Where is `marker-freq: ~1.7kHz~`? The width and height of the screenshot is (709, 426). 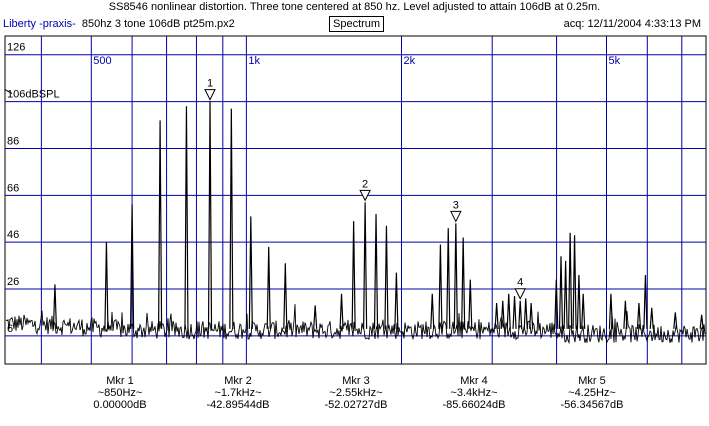
marker-freq: ~1.7kHz~ is located at coordinates (238, 393).